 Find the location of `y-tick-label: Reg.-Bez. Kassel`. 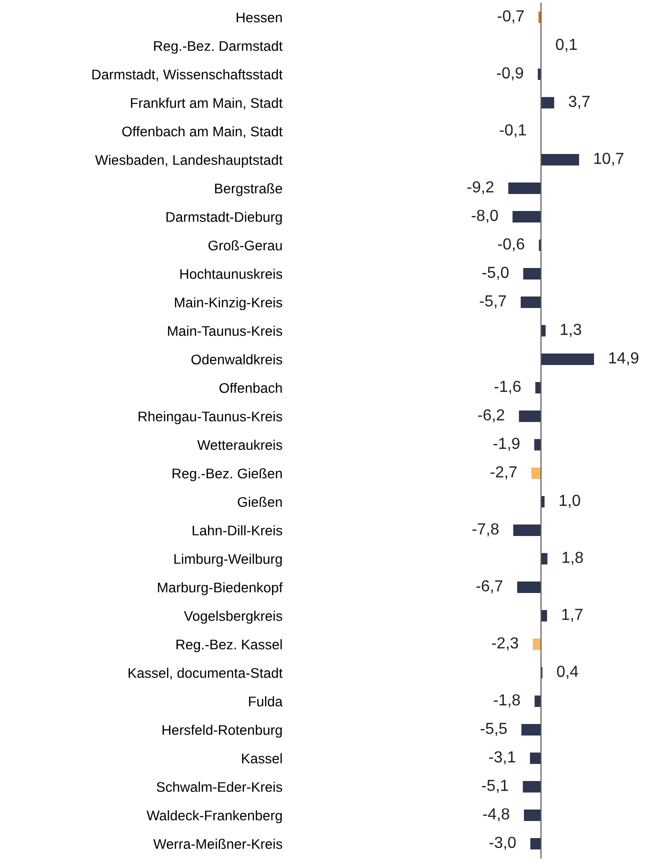

y-tick-label: Reg.-Bez. Kassel is located at coordinates (229, 645).